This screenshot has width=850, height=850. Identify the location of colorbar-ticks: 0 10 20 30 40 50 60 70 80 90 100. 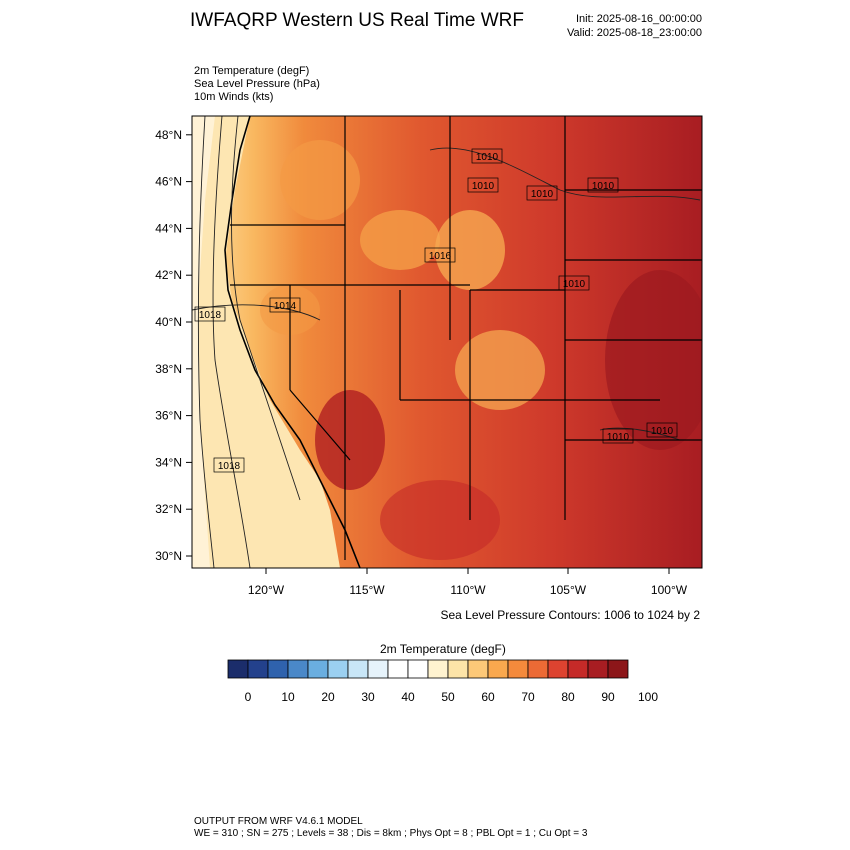
(452, 697).